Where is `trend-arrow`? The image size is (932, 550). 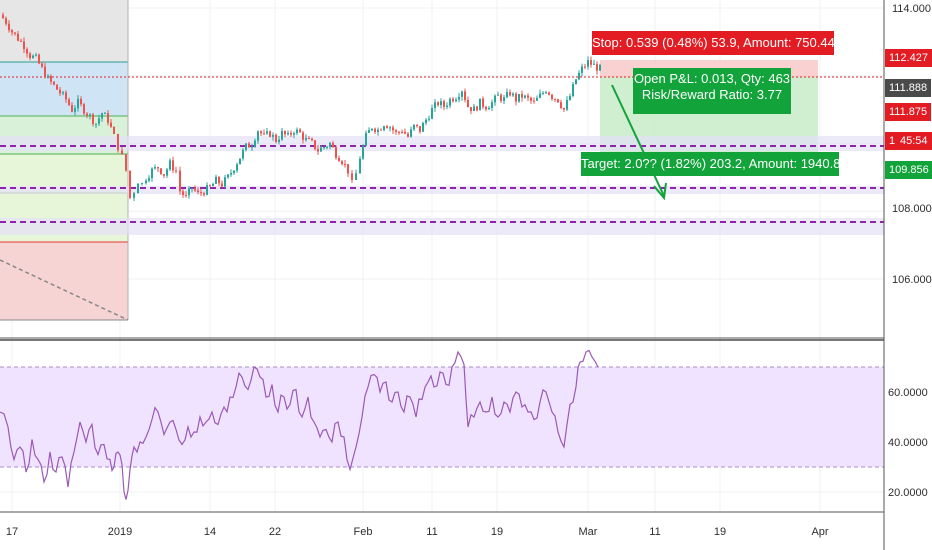
trend-arrow is located at coordinates (639, 142).